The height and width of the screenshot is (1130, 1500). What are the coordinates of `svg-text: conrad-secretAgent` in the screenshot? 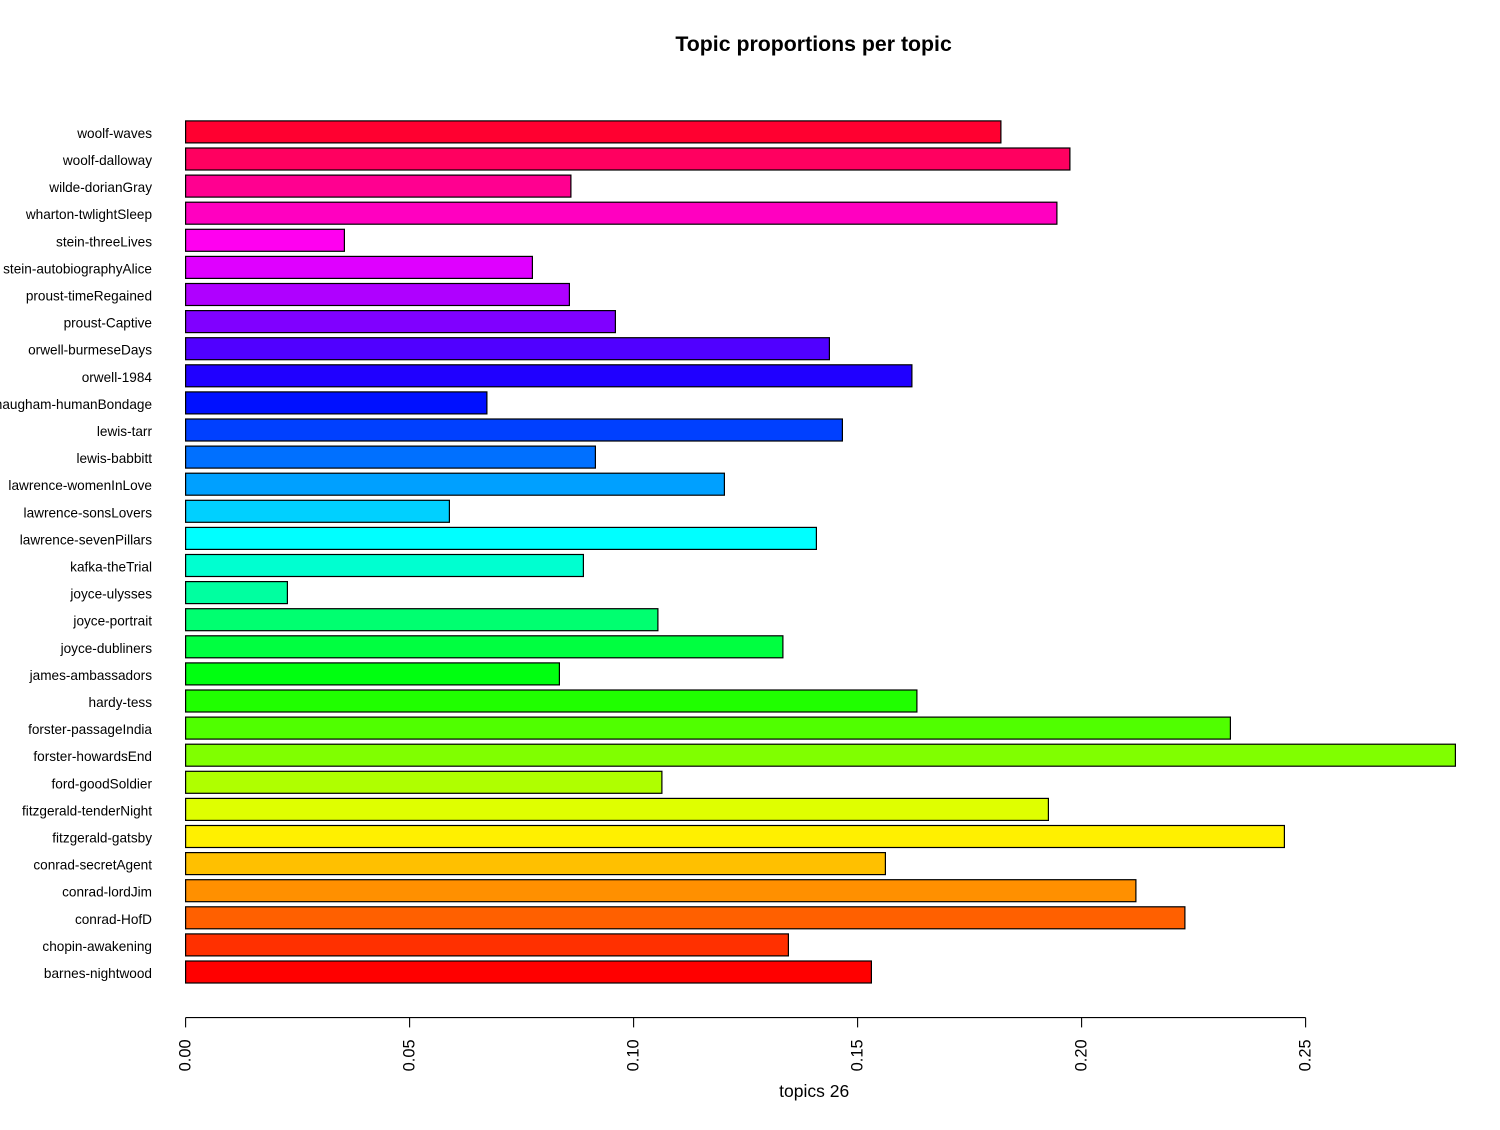 It's located at (92, 865).